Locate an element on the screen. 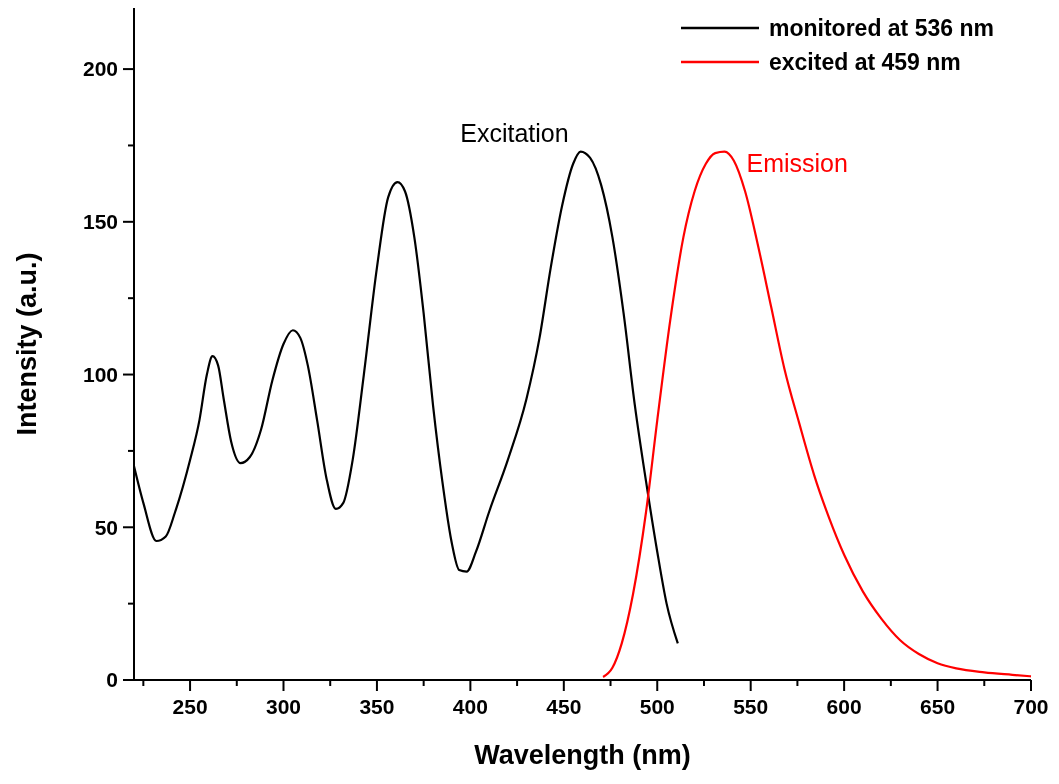  x-tick-label: 650 is located at coordinates (938, 706).